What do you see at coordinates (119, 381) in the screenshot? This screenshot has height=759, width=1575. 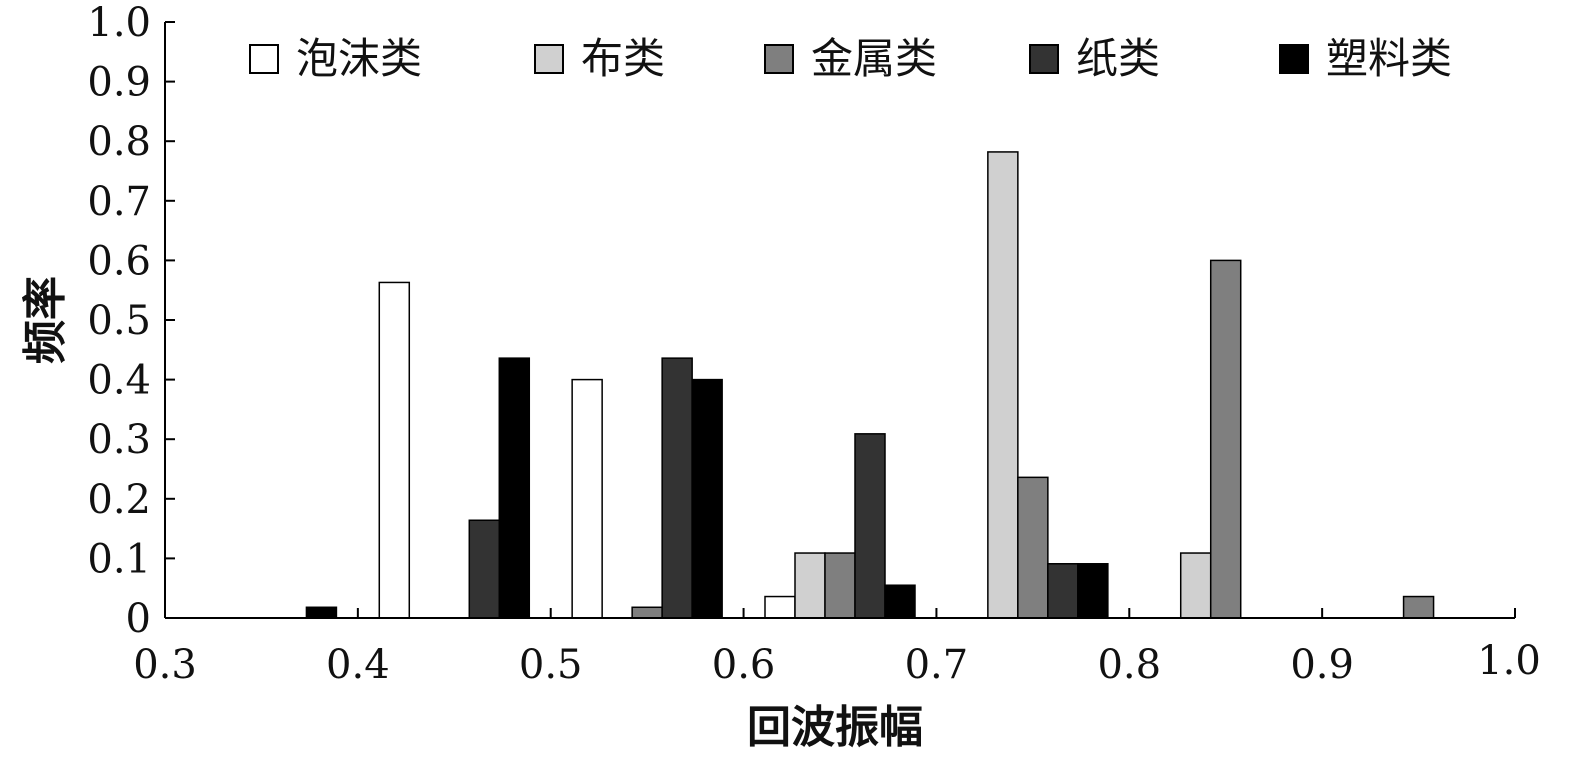 I see `y-tick-label: 0.4` at bounding box center [119, 381].